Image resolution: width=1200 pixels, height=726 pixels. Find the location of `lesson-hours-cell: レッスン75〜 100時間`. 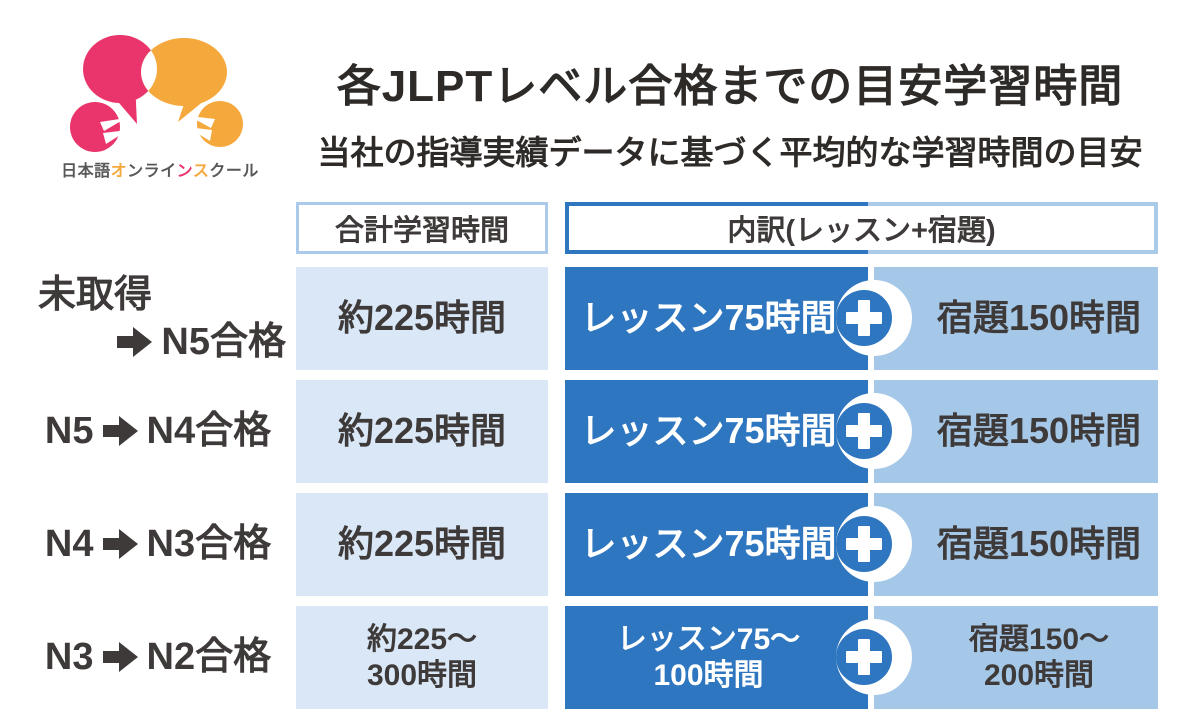

lesson-hours-cell: レッスン75〜 100時間 is located at coordinates (716, 657).